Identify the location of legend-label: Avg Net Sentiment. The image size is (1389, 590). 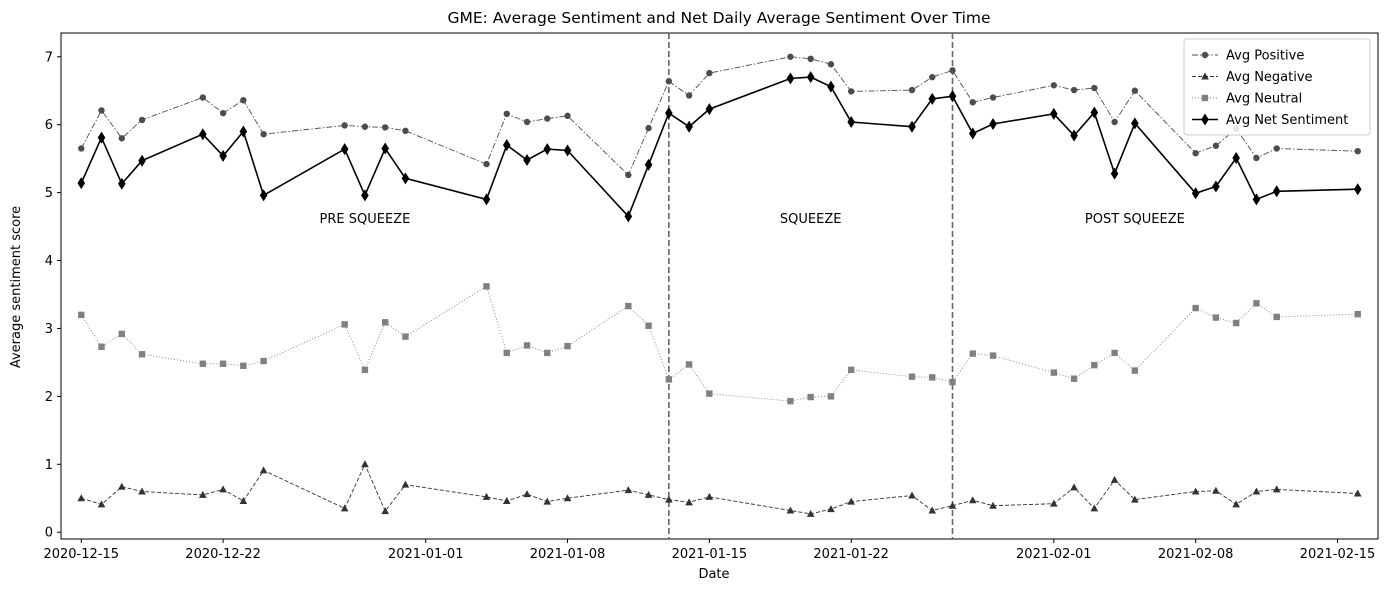
(1287, 120).